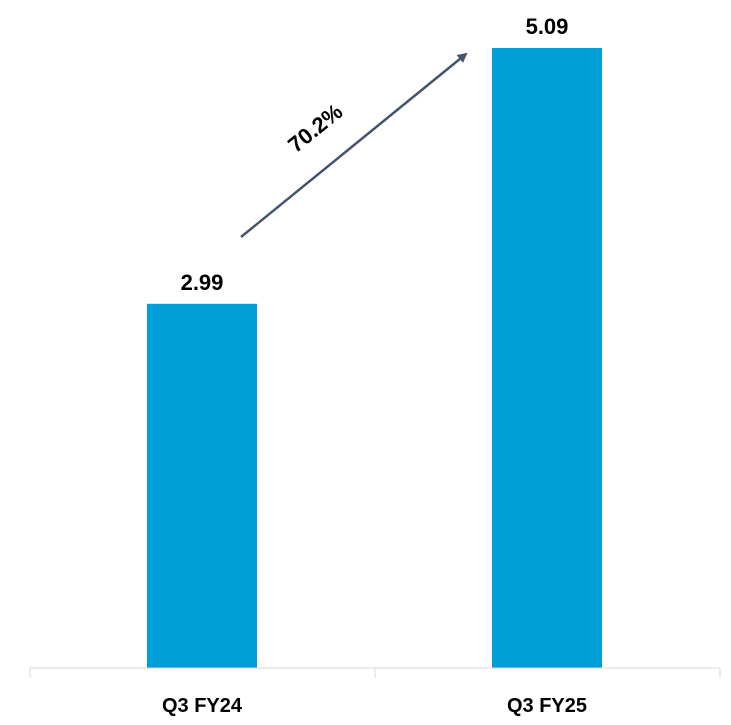 The image size is (731, 725). Describe the element at coordinates (547, 706) in the screenshot. I see `category-label: Q3 FY25` at that location.